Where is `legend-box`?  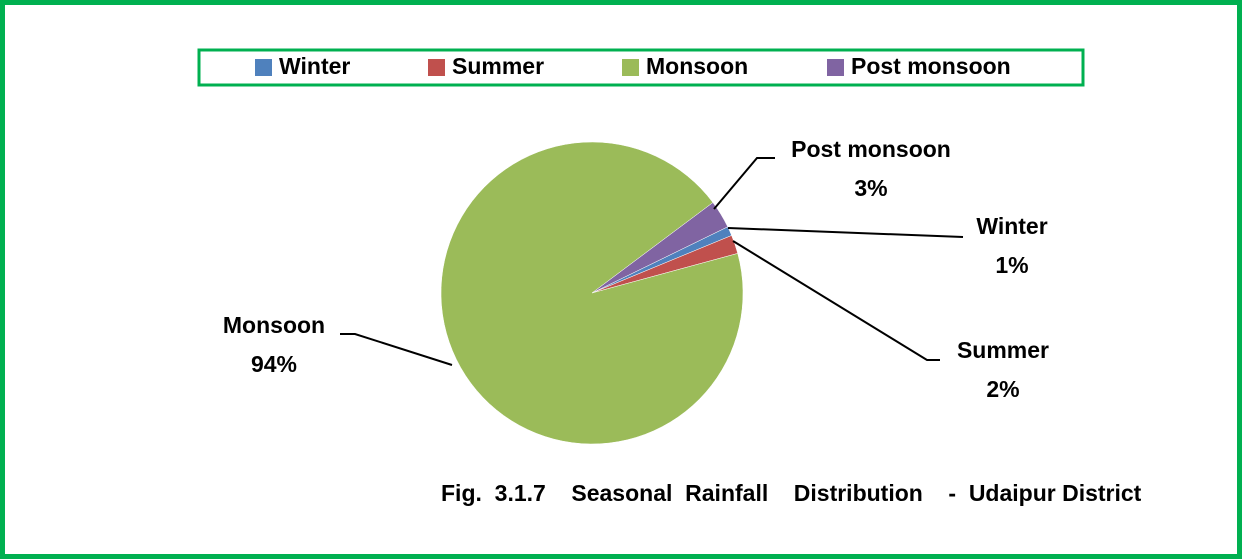
legend-box is located at coordinates (641, 67).